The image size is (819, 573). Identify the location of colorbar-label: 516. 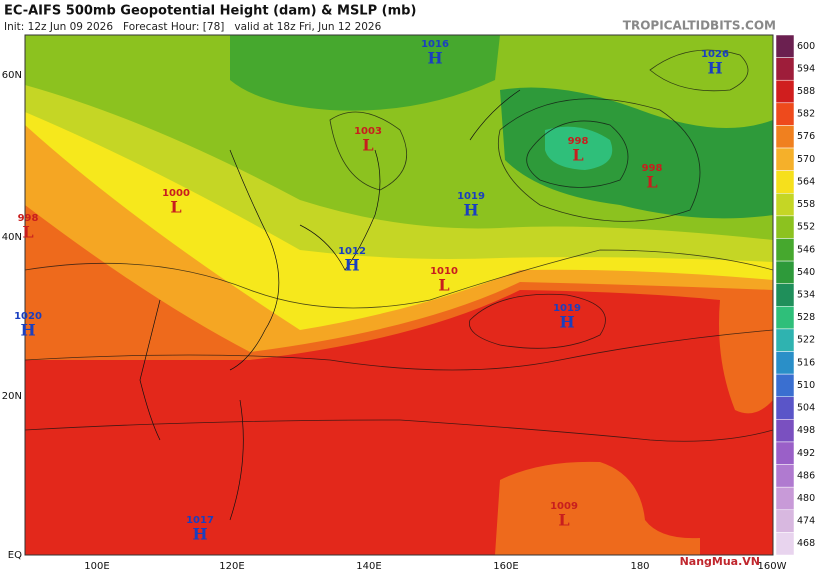
(806, 362).